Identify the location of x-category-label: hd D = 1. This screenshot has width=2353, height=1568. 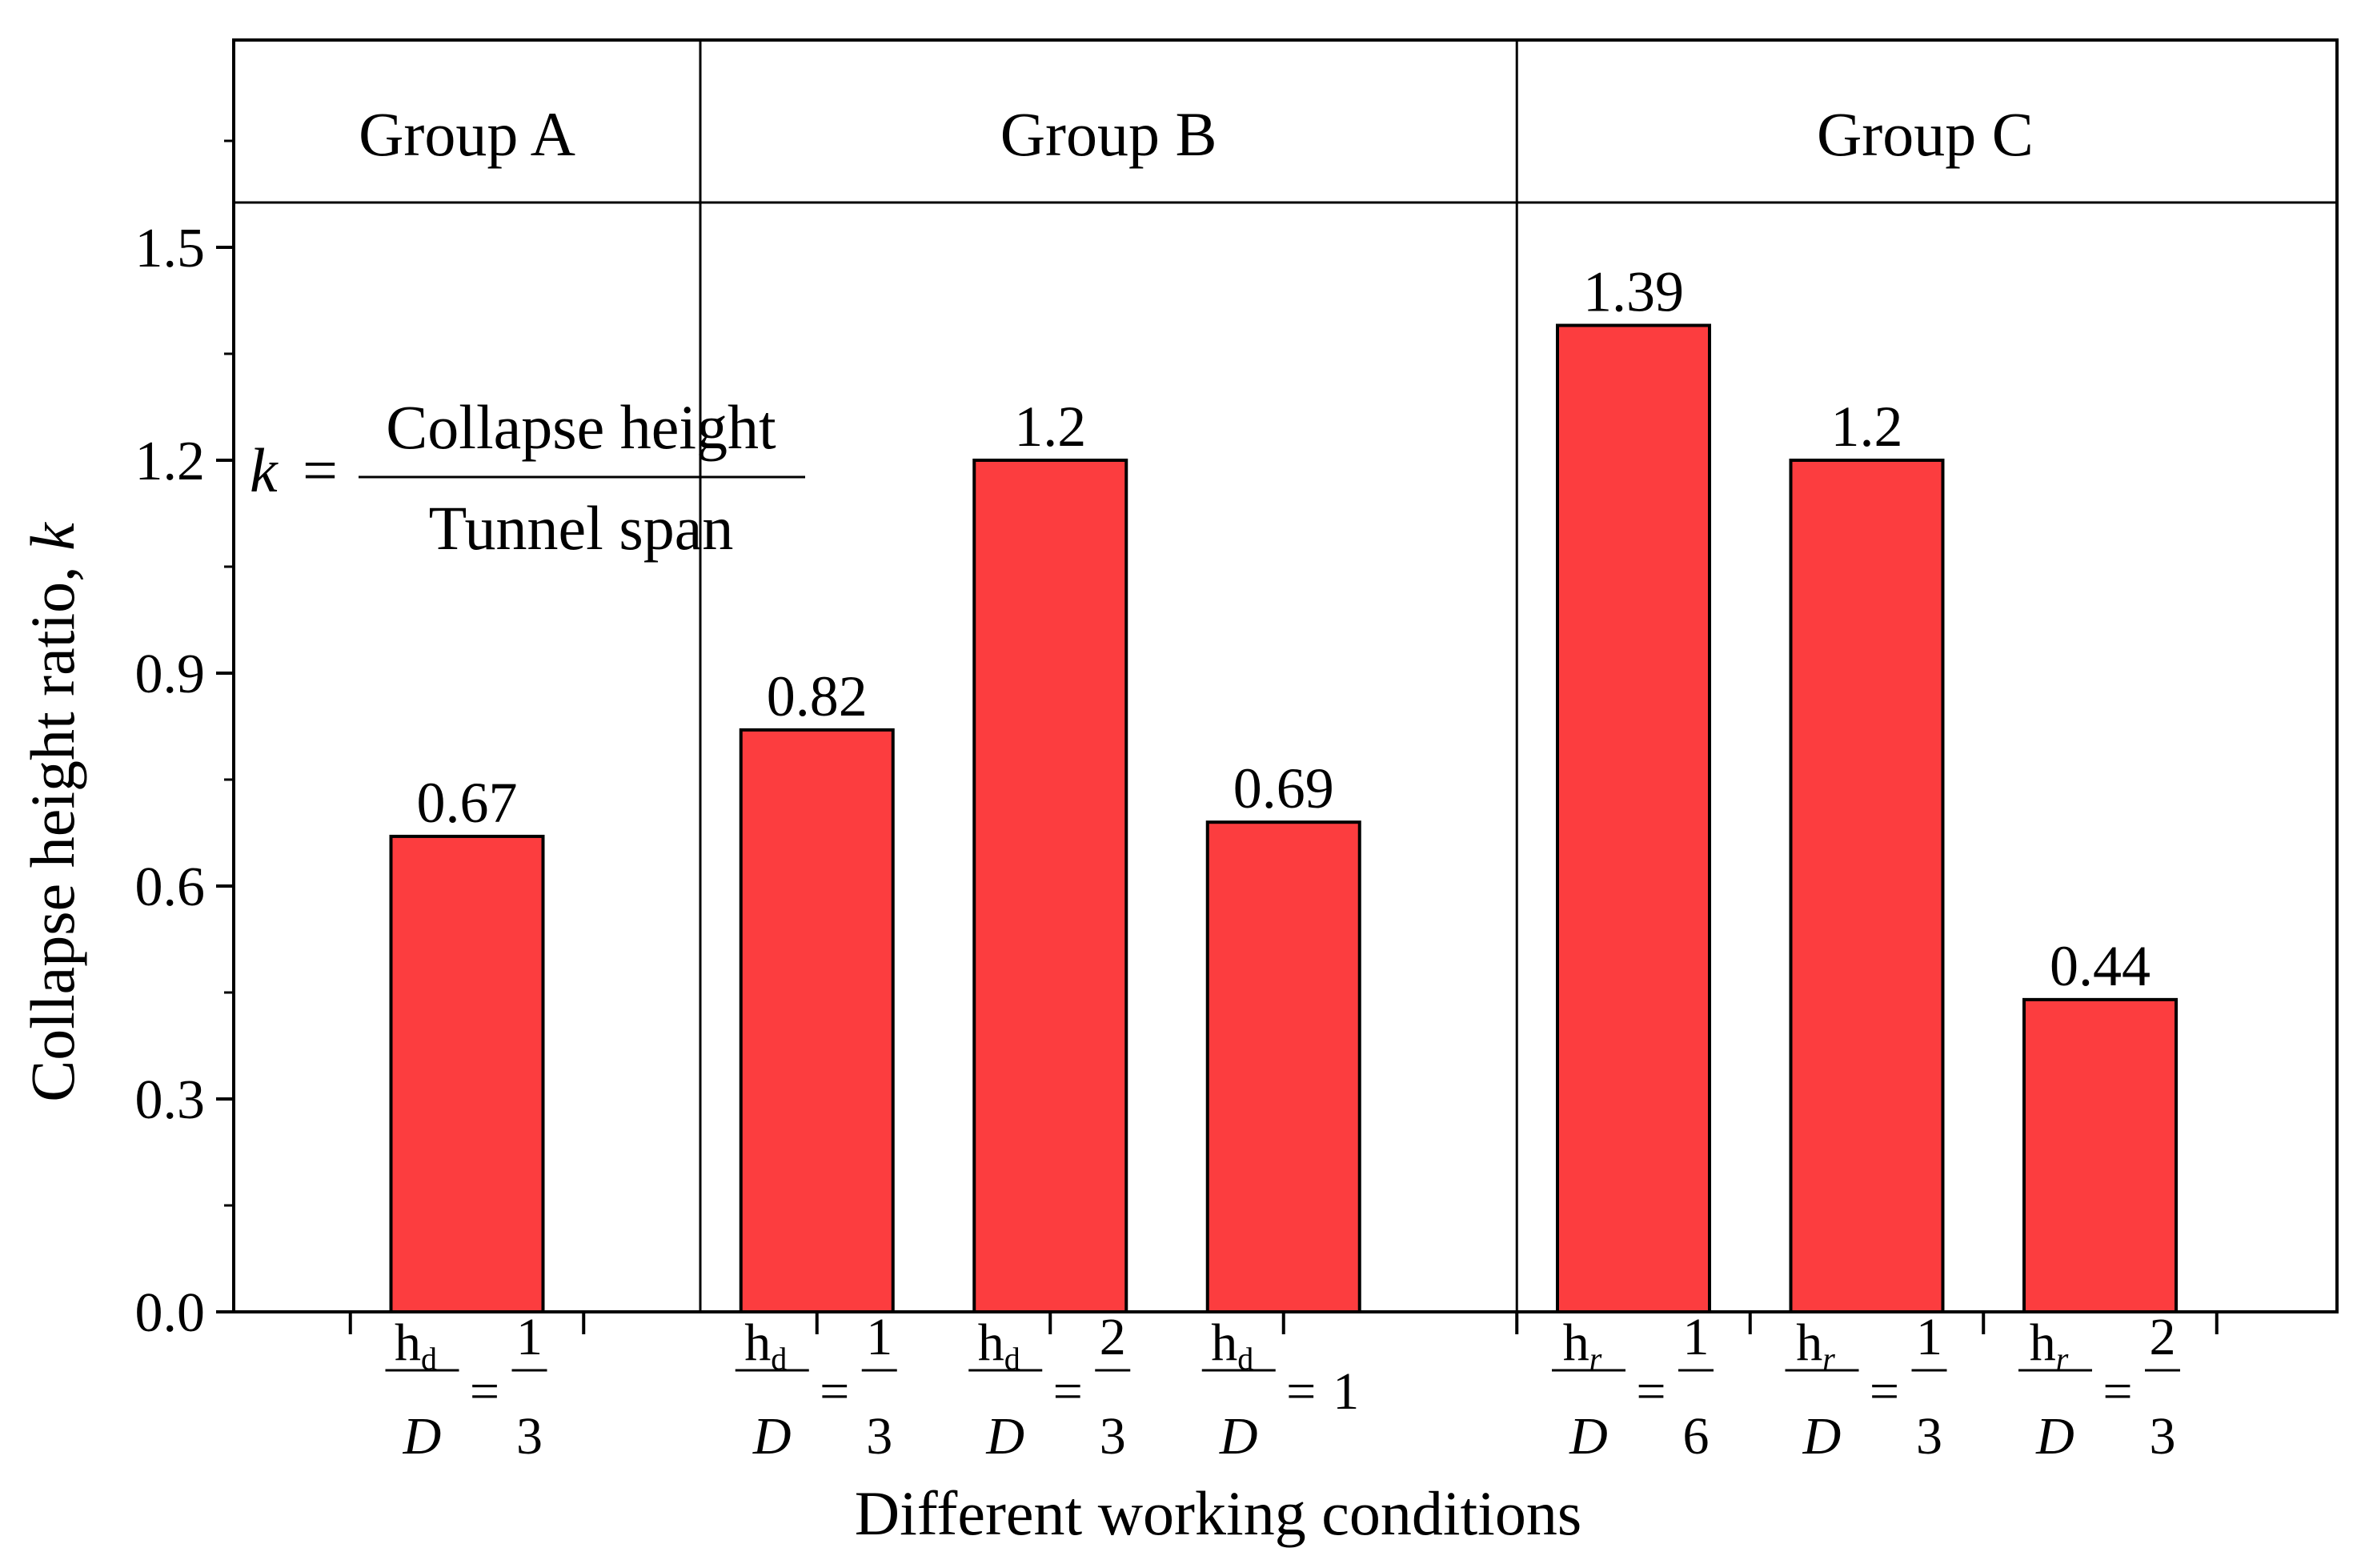
(1280, 1389).